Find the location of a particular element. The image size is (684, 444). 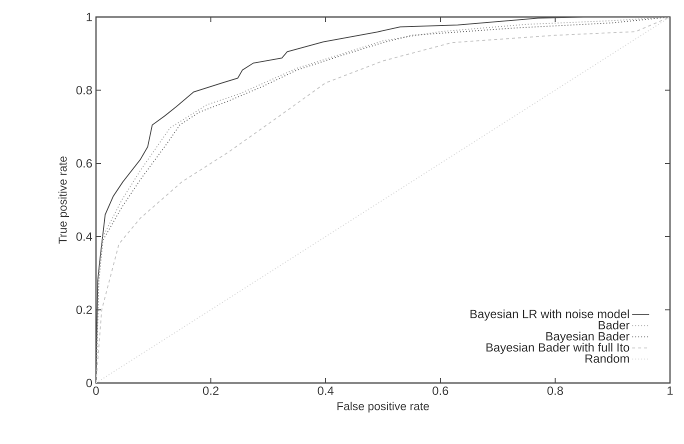

x-tick-label: 0.4 is located at coordinates (326, 390).